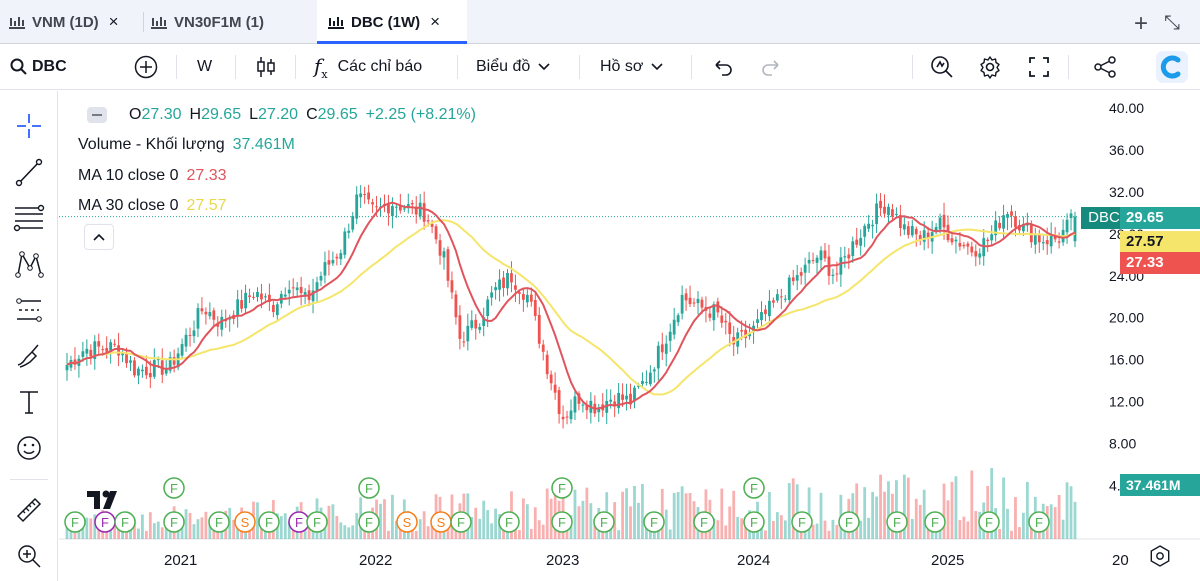 This screenshot has height=581, width=1200. I want to click on profile-dropdown: Hồ sơ, so click(631, 67).